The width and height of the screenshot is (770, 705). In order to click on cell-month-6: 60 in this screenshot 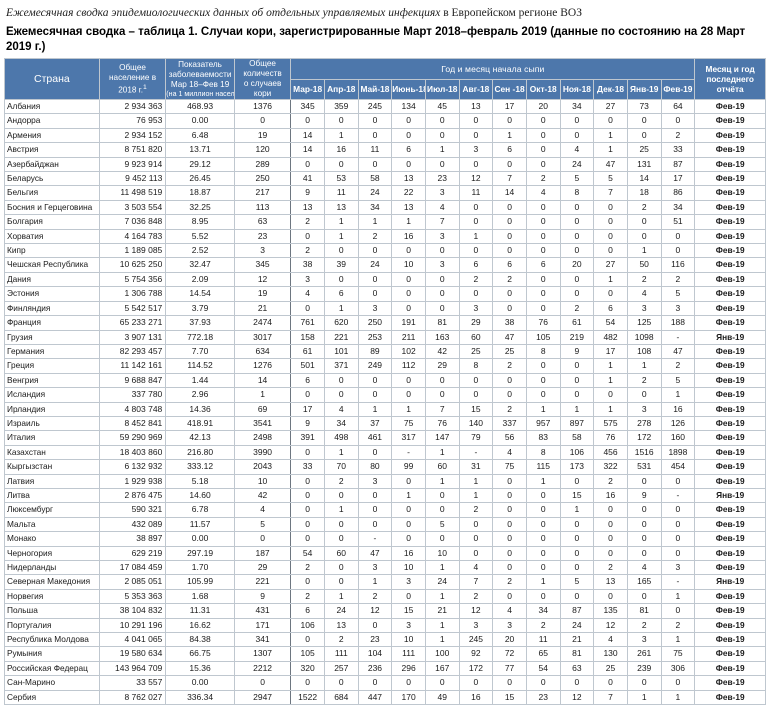, I will do `click(476, 337)`.